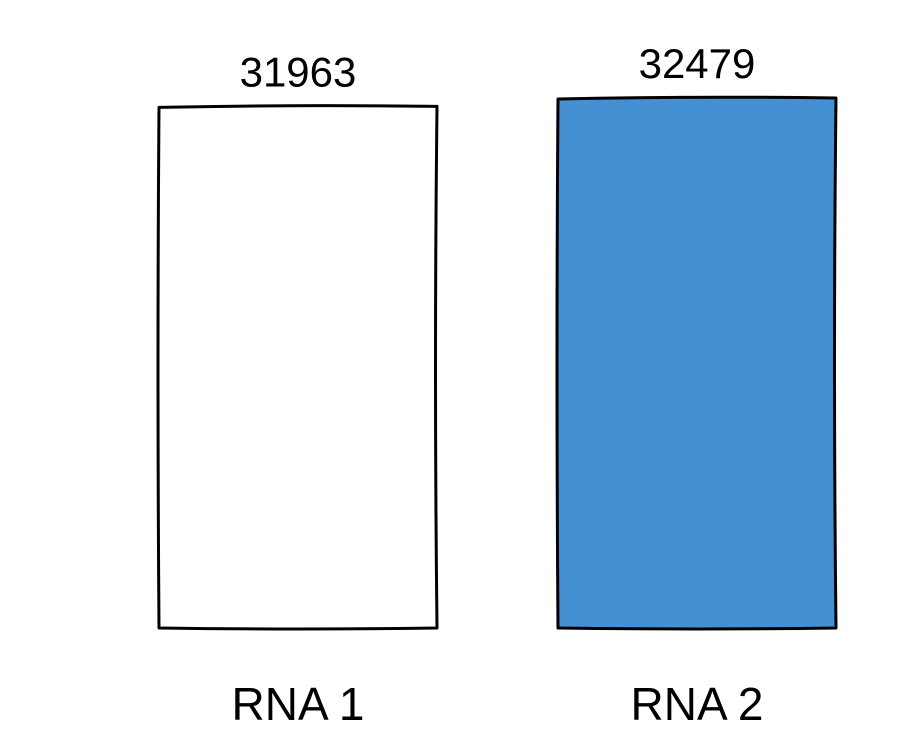  What do you see at coordinates (298, 71) in the screenshot?
I see `value-label-1: 31963` at bounding box center [298, 71].